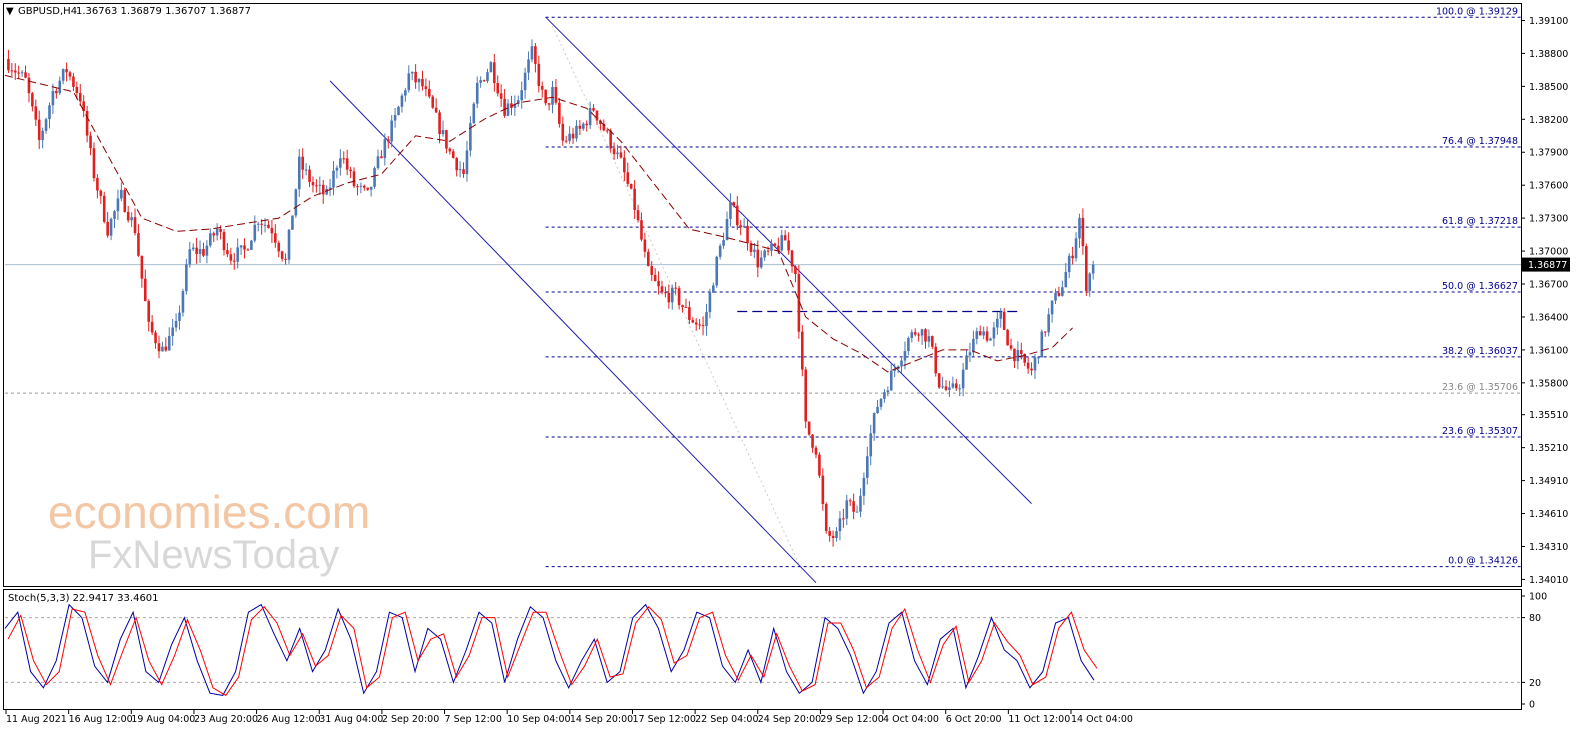  I want to click on fib-label-2: 61.8 @ 1.37218, so click(1480, 221).